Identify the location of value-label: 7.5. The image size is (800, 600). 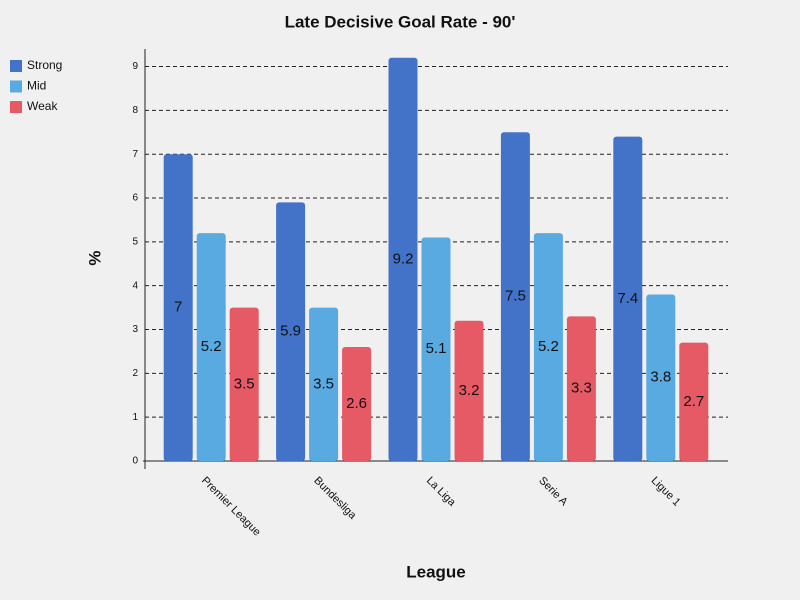
(515, 296).